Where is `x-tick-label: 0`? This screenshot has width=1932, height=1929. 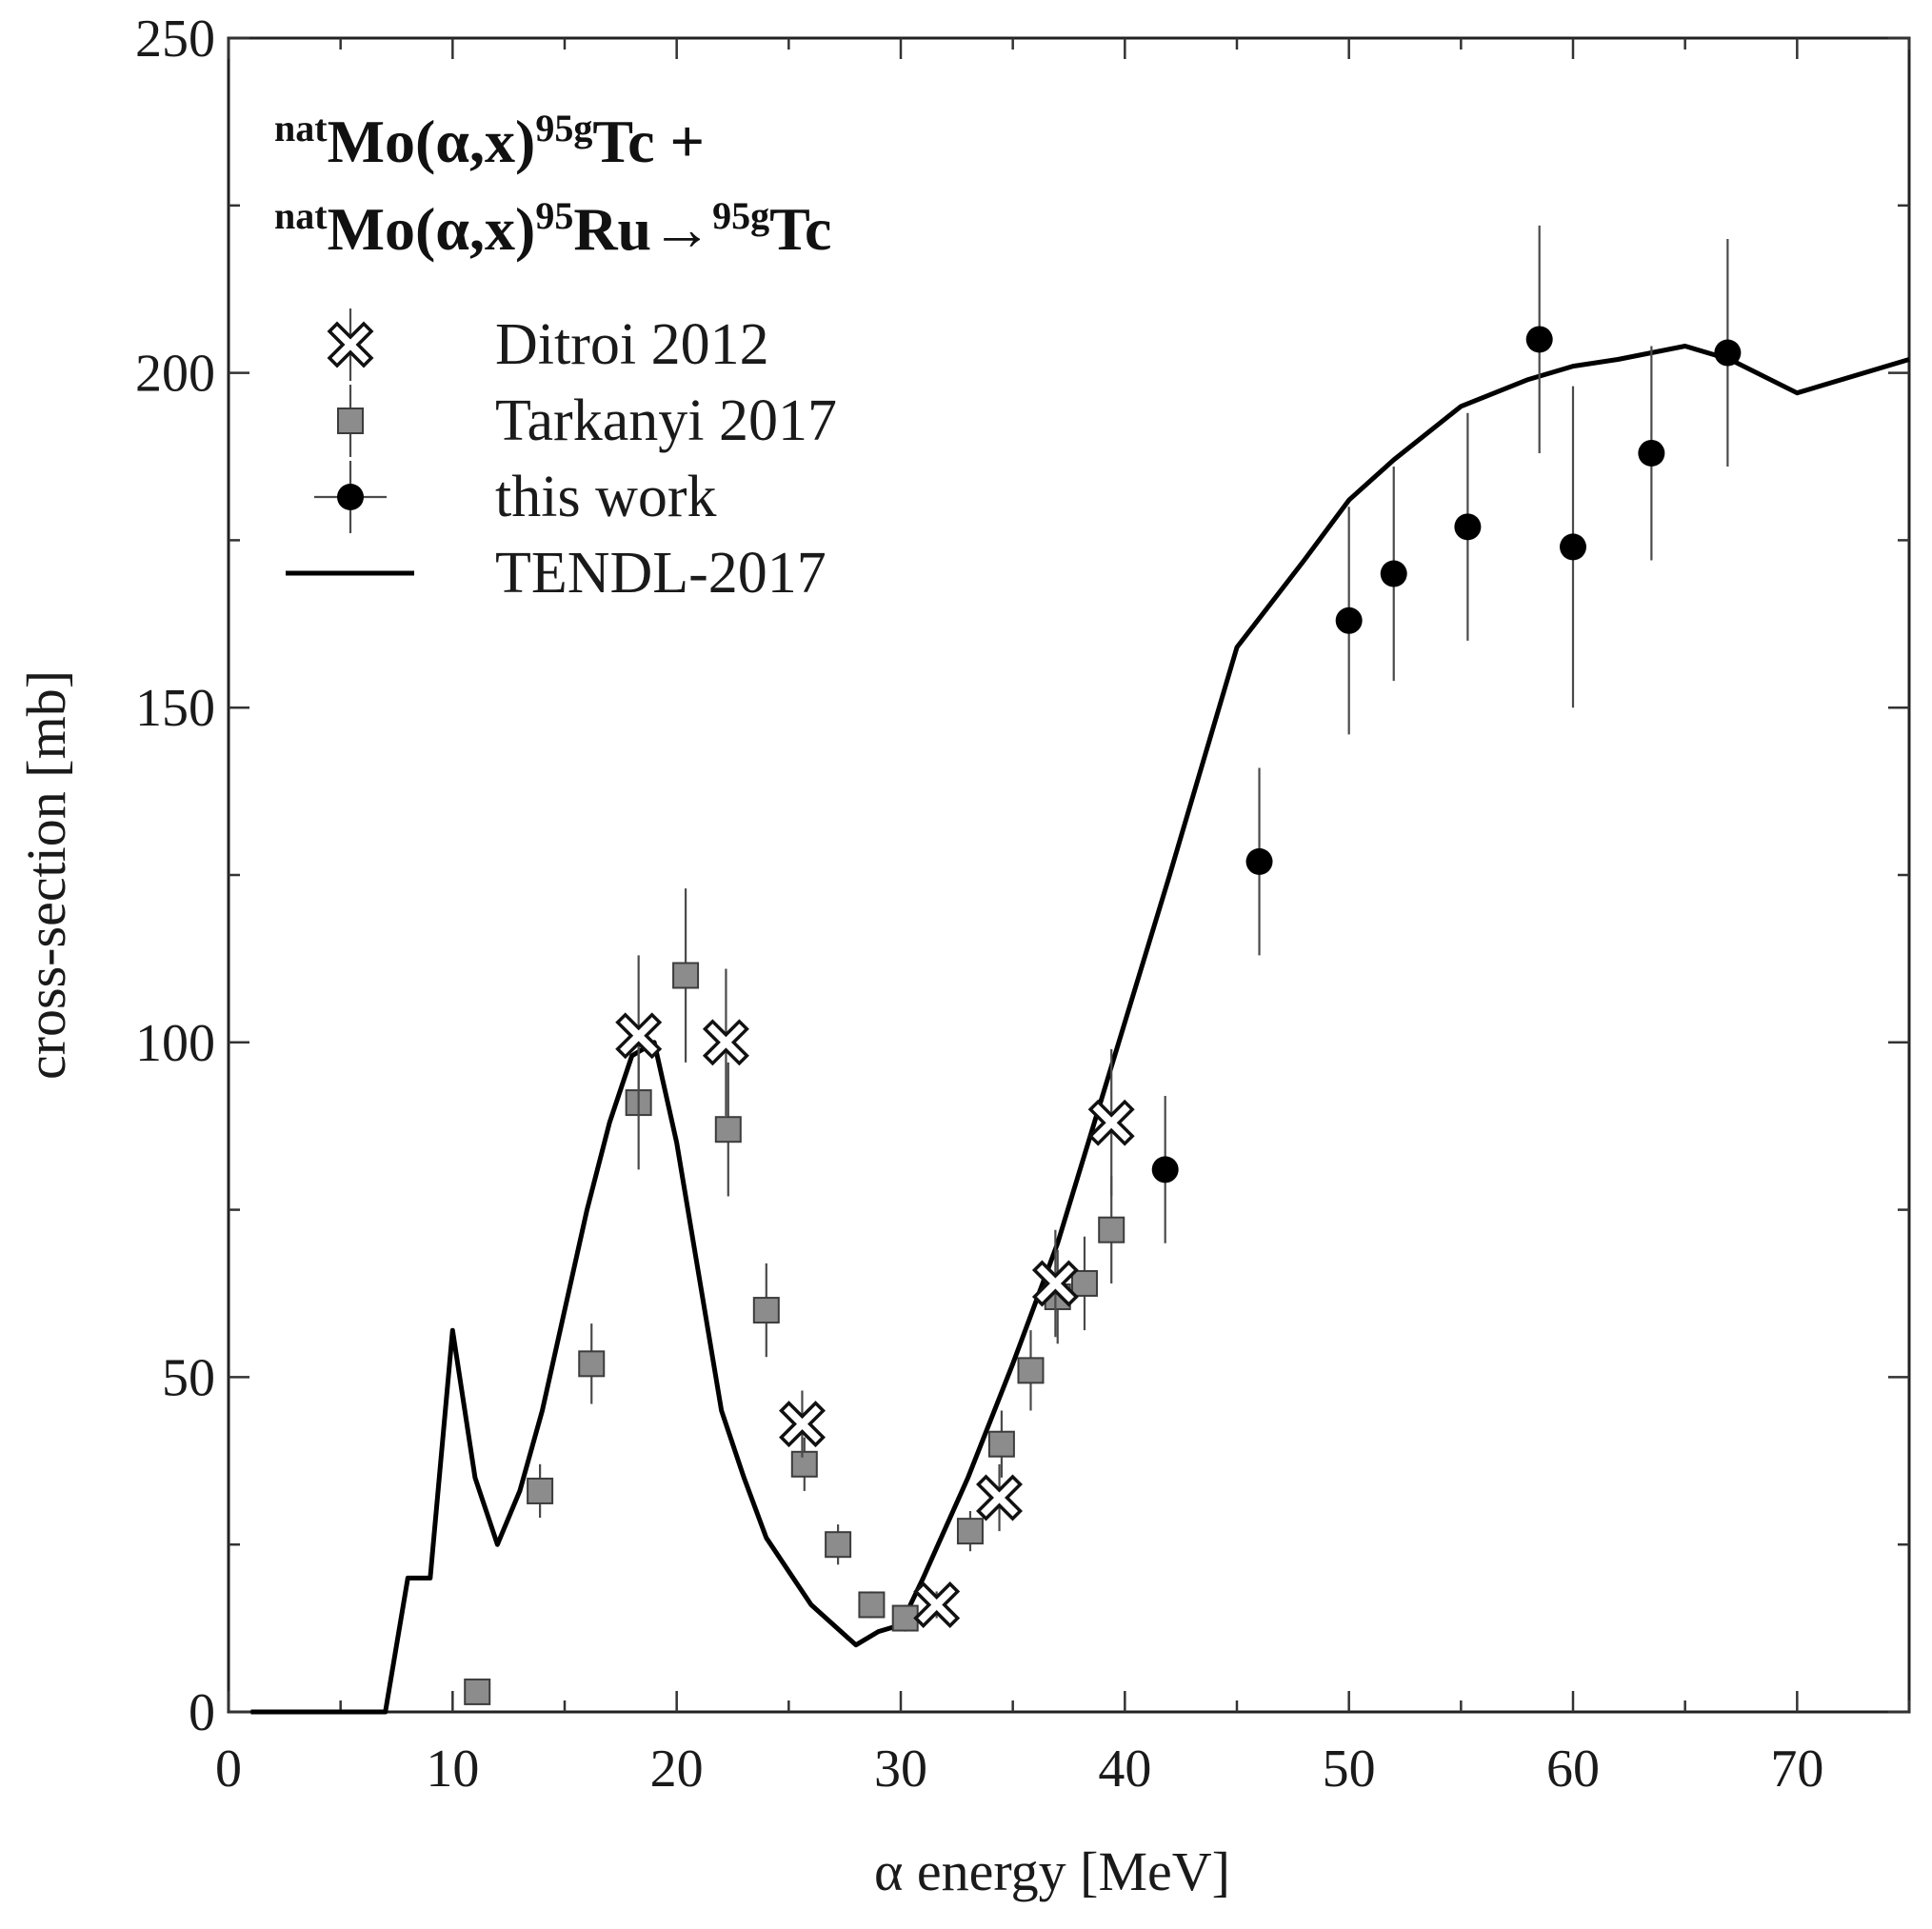
x-tick-label: 0 is located at coordinates (228, 1769).